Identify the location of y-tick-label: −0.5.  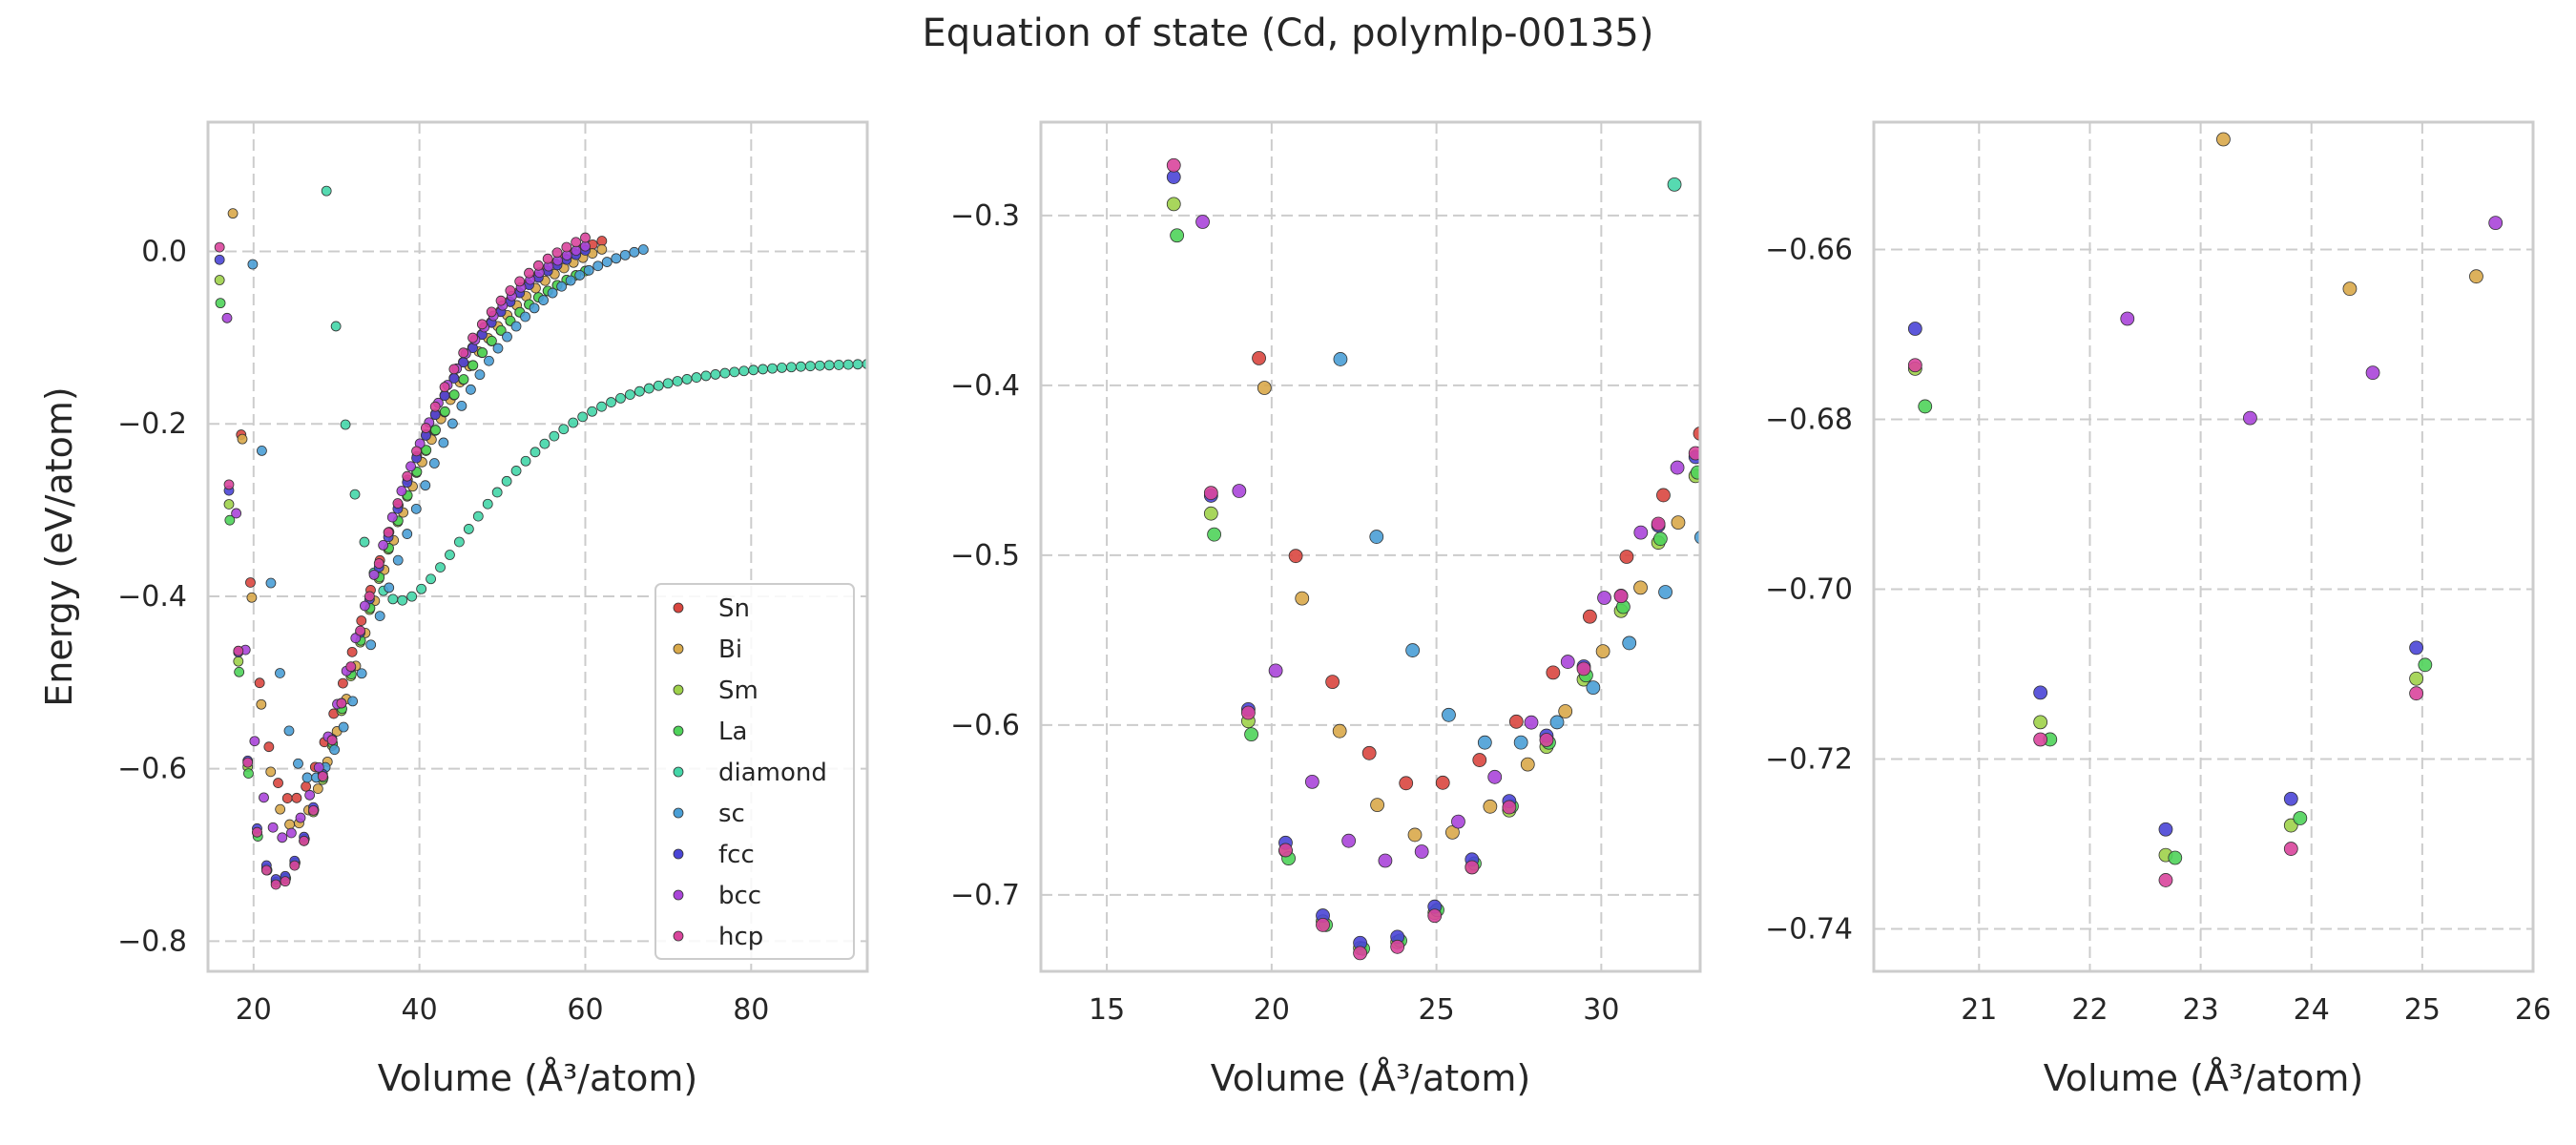
(985, 555).